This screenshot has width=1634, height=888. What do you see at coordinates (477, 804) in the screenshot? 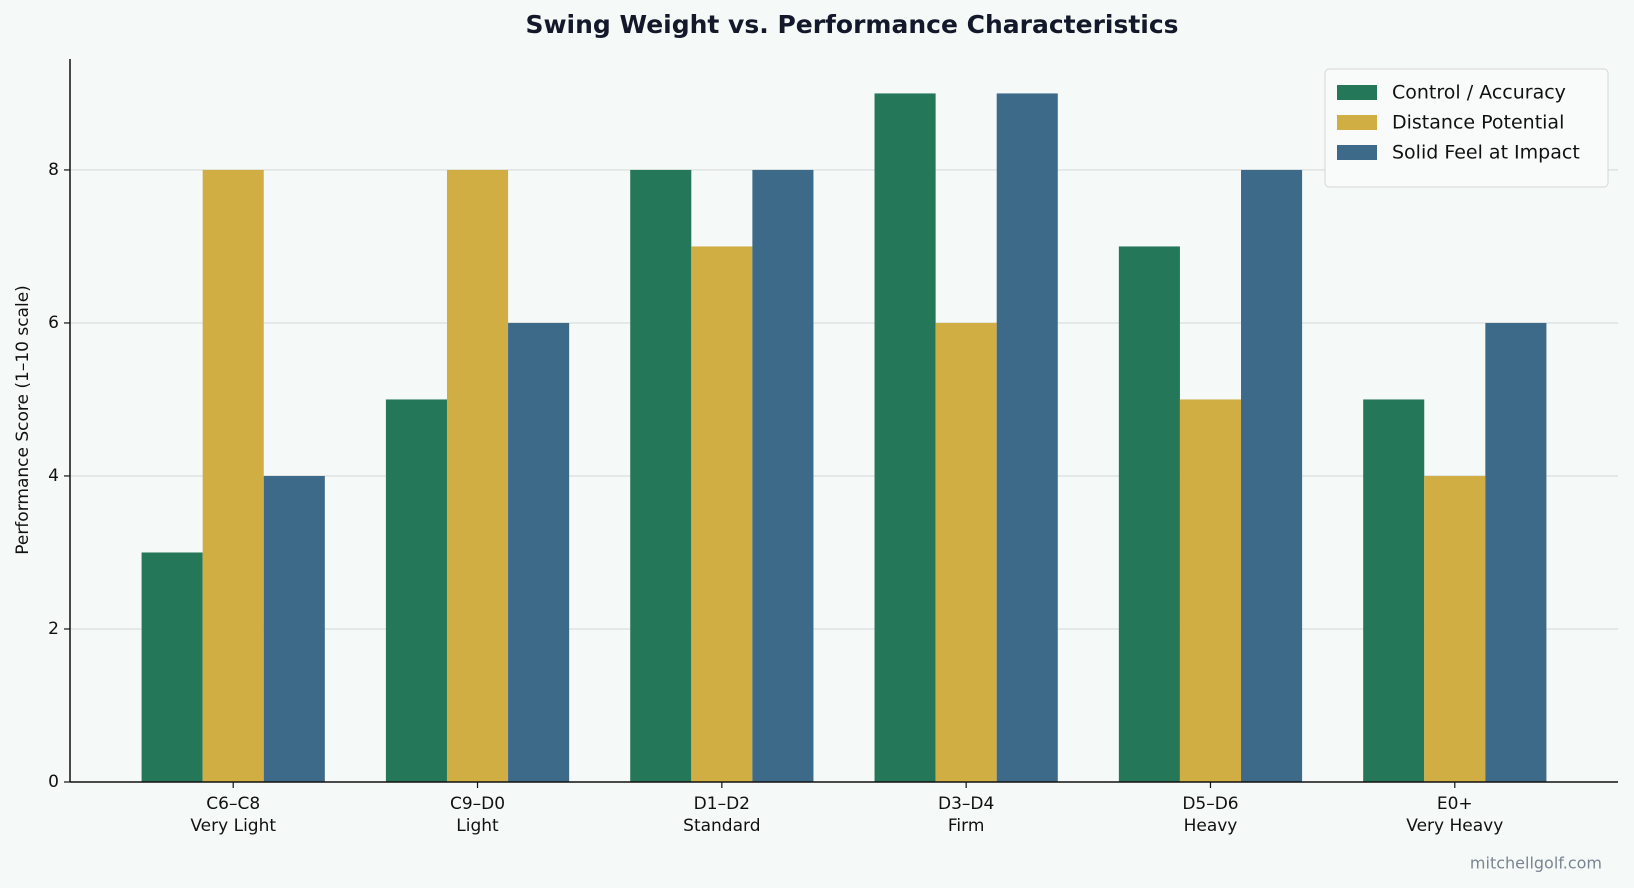
I see `x-tick-label: C9–D0` at bounding box center [477, 804].